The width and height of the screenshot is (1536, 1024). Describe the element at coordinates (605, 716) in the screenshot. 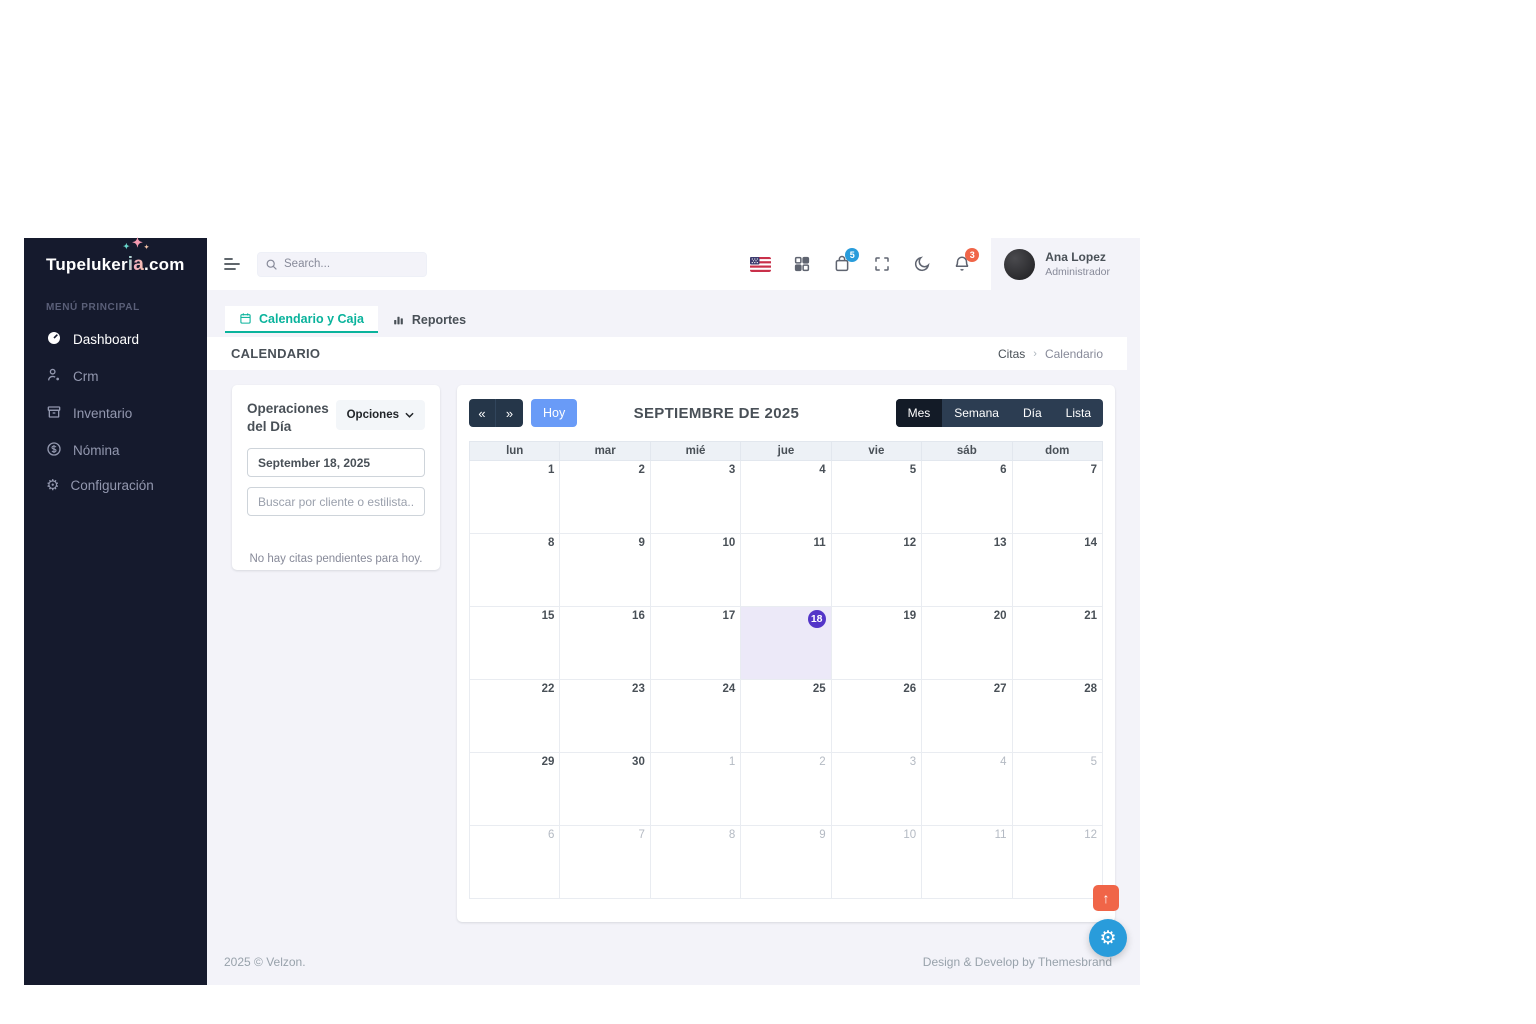

I see `day-cell: 23` at that location.